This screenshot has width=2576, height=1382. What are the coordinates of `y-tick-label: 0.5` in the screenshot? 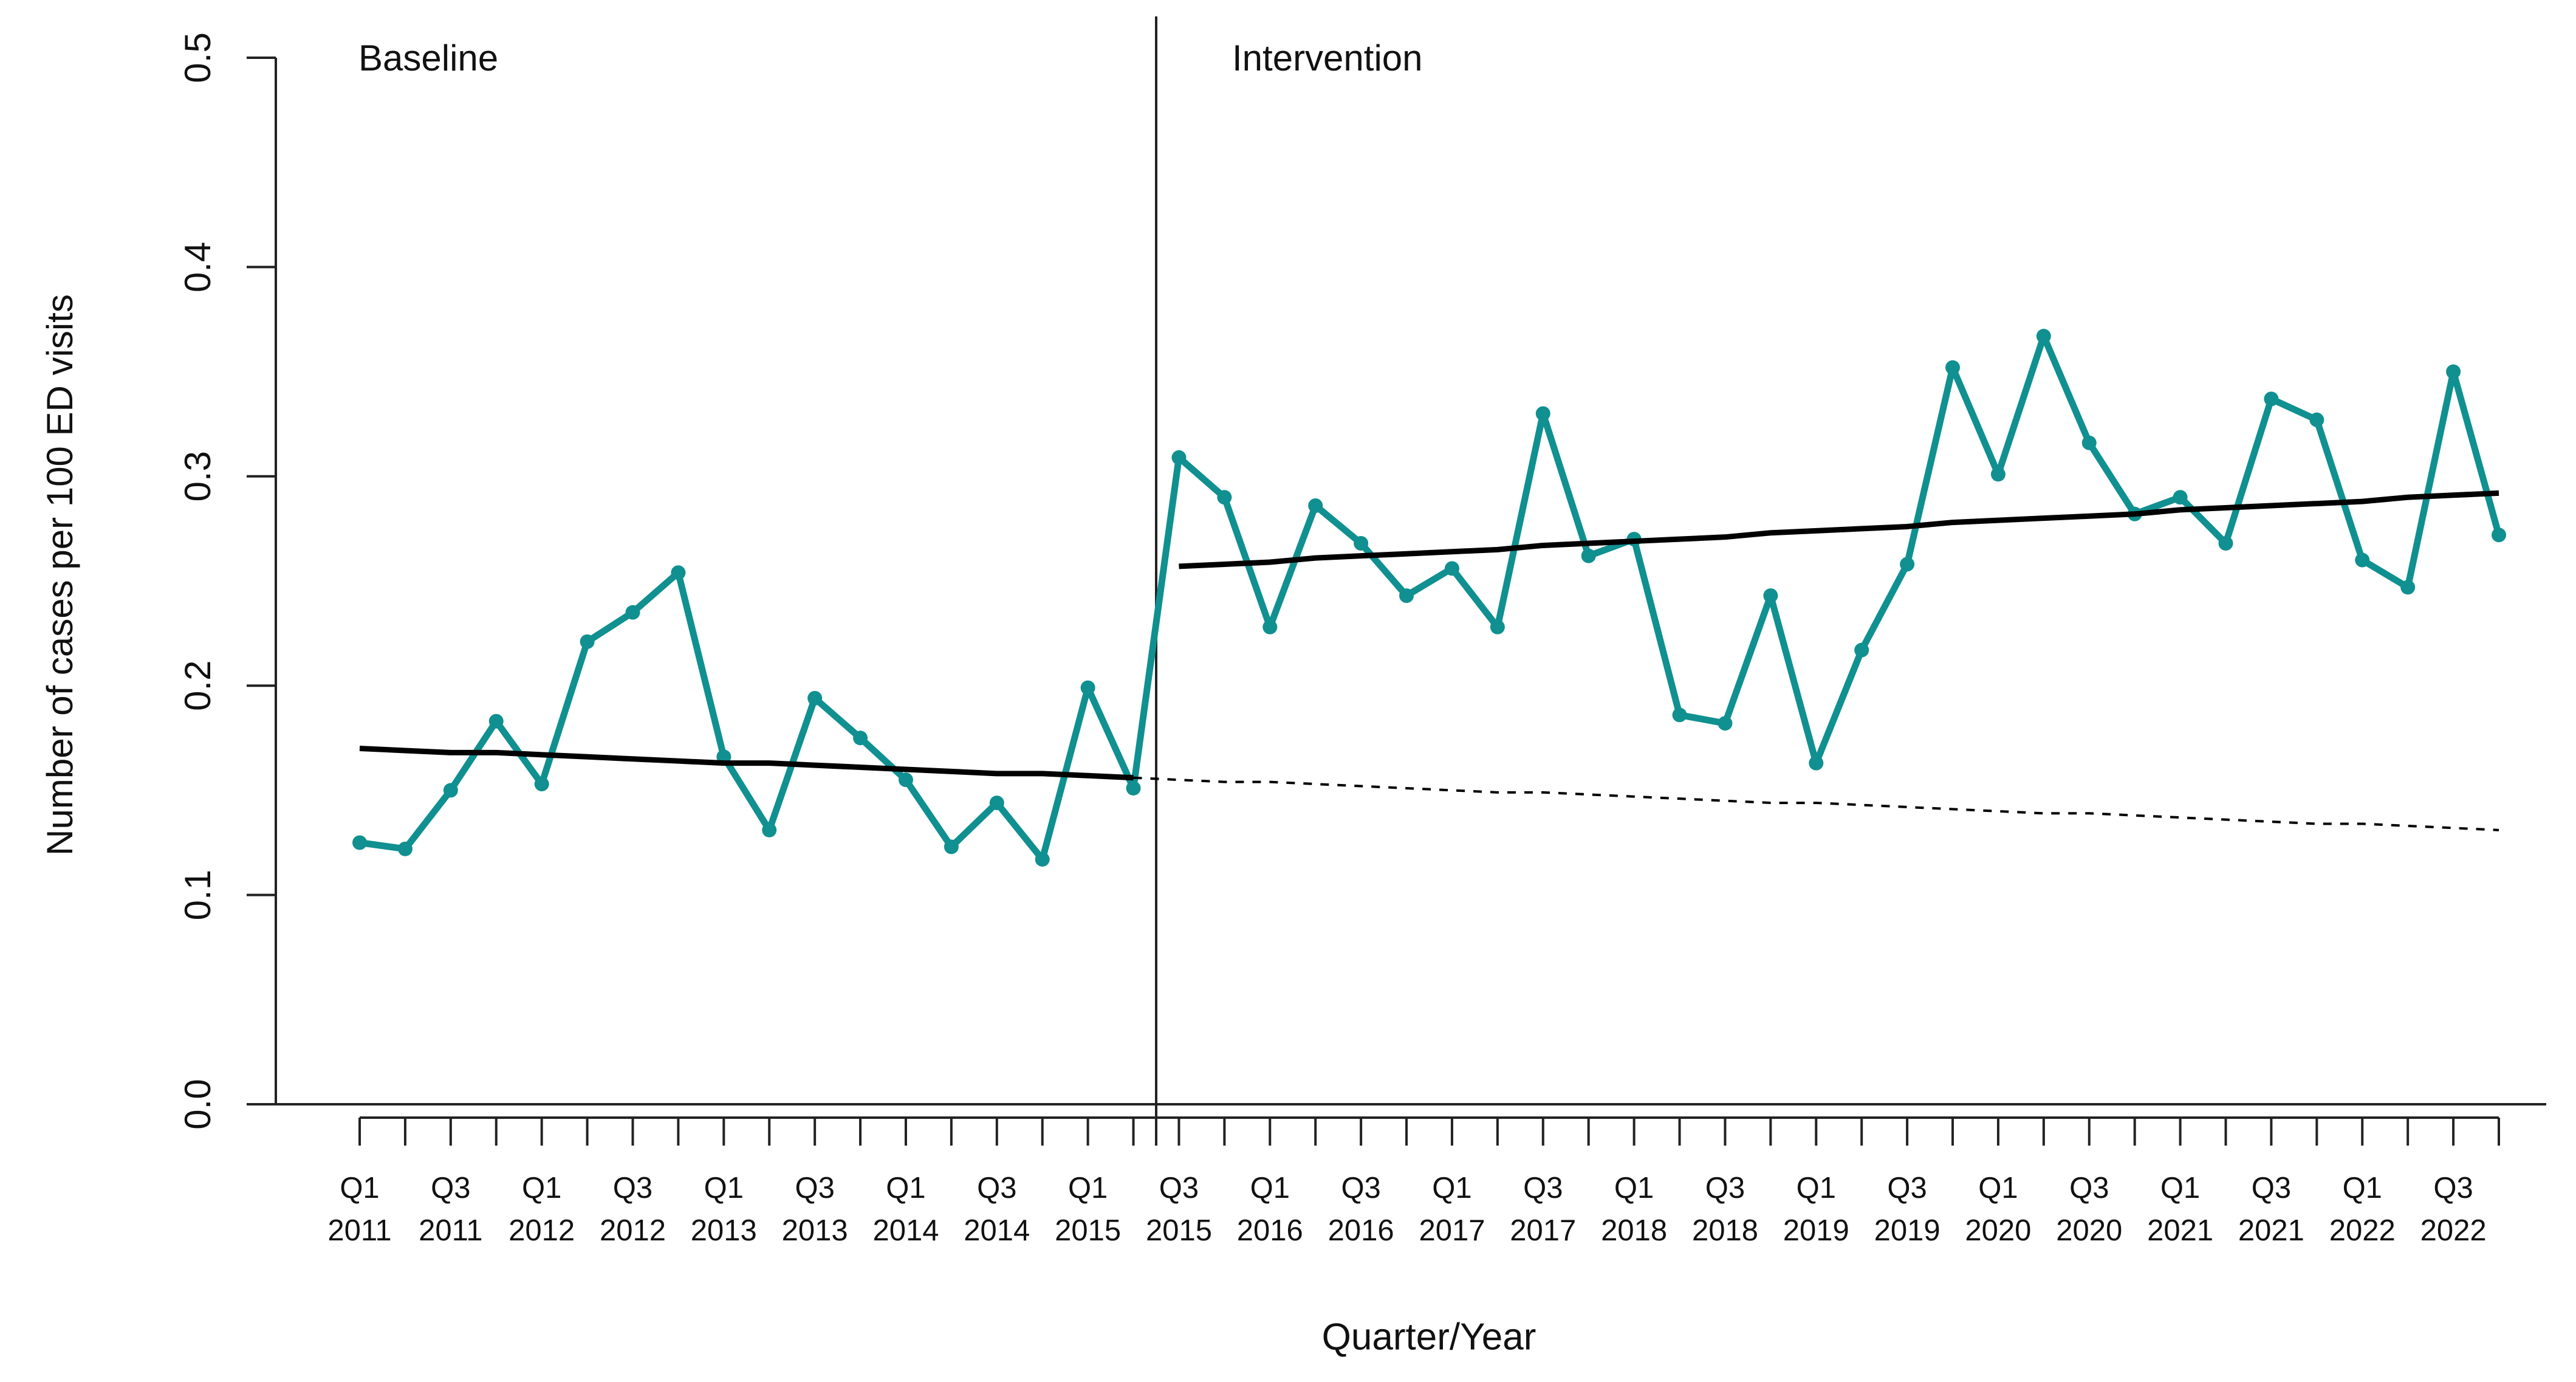 It's located at (197, 57).